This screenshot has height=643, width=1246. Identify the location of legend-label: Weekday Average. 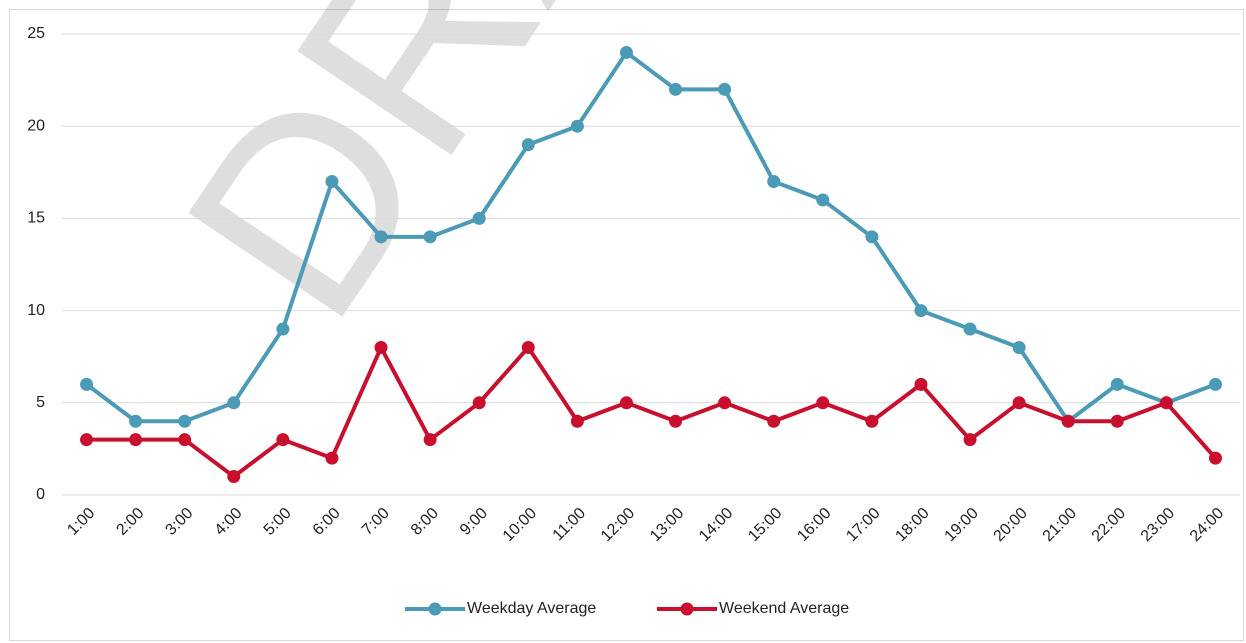
(531, 608).